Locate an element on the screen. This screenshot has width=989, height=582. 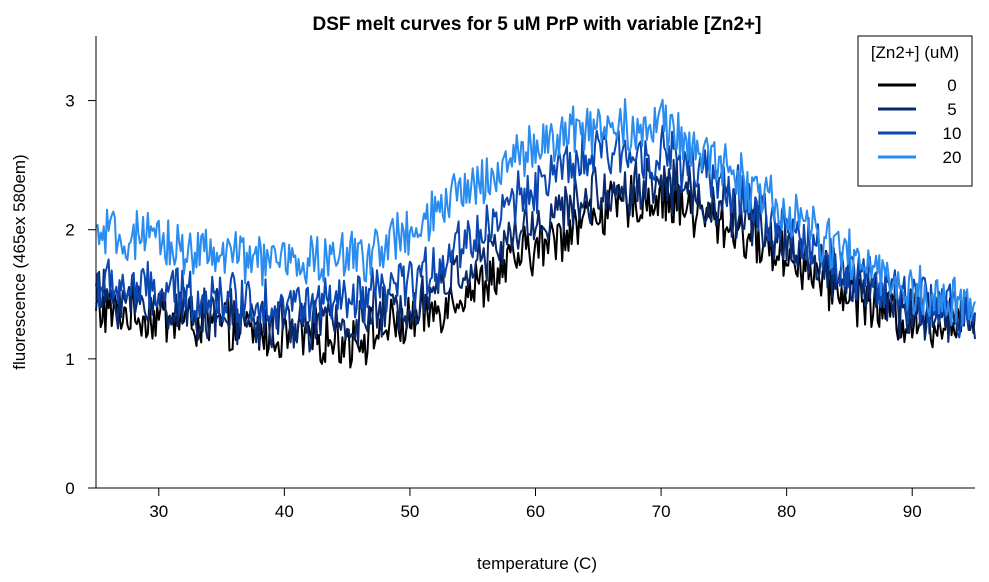
x-tick-label: 60 is located at coordinates (535, 511).